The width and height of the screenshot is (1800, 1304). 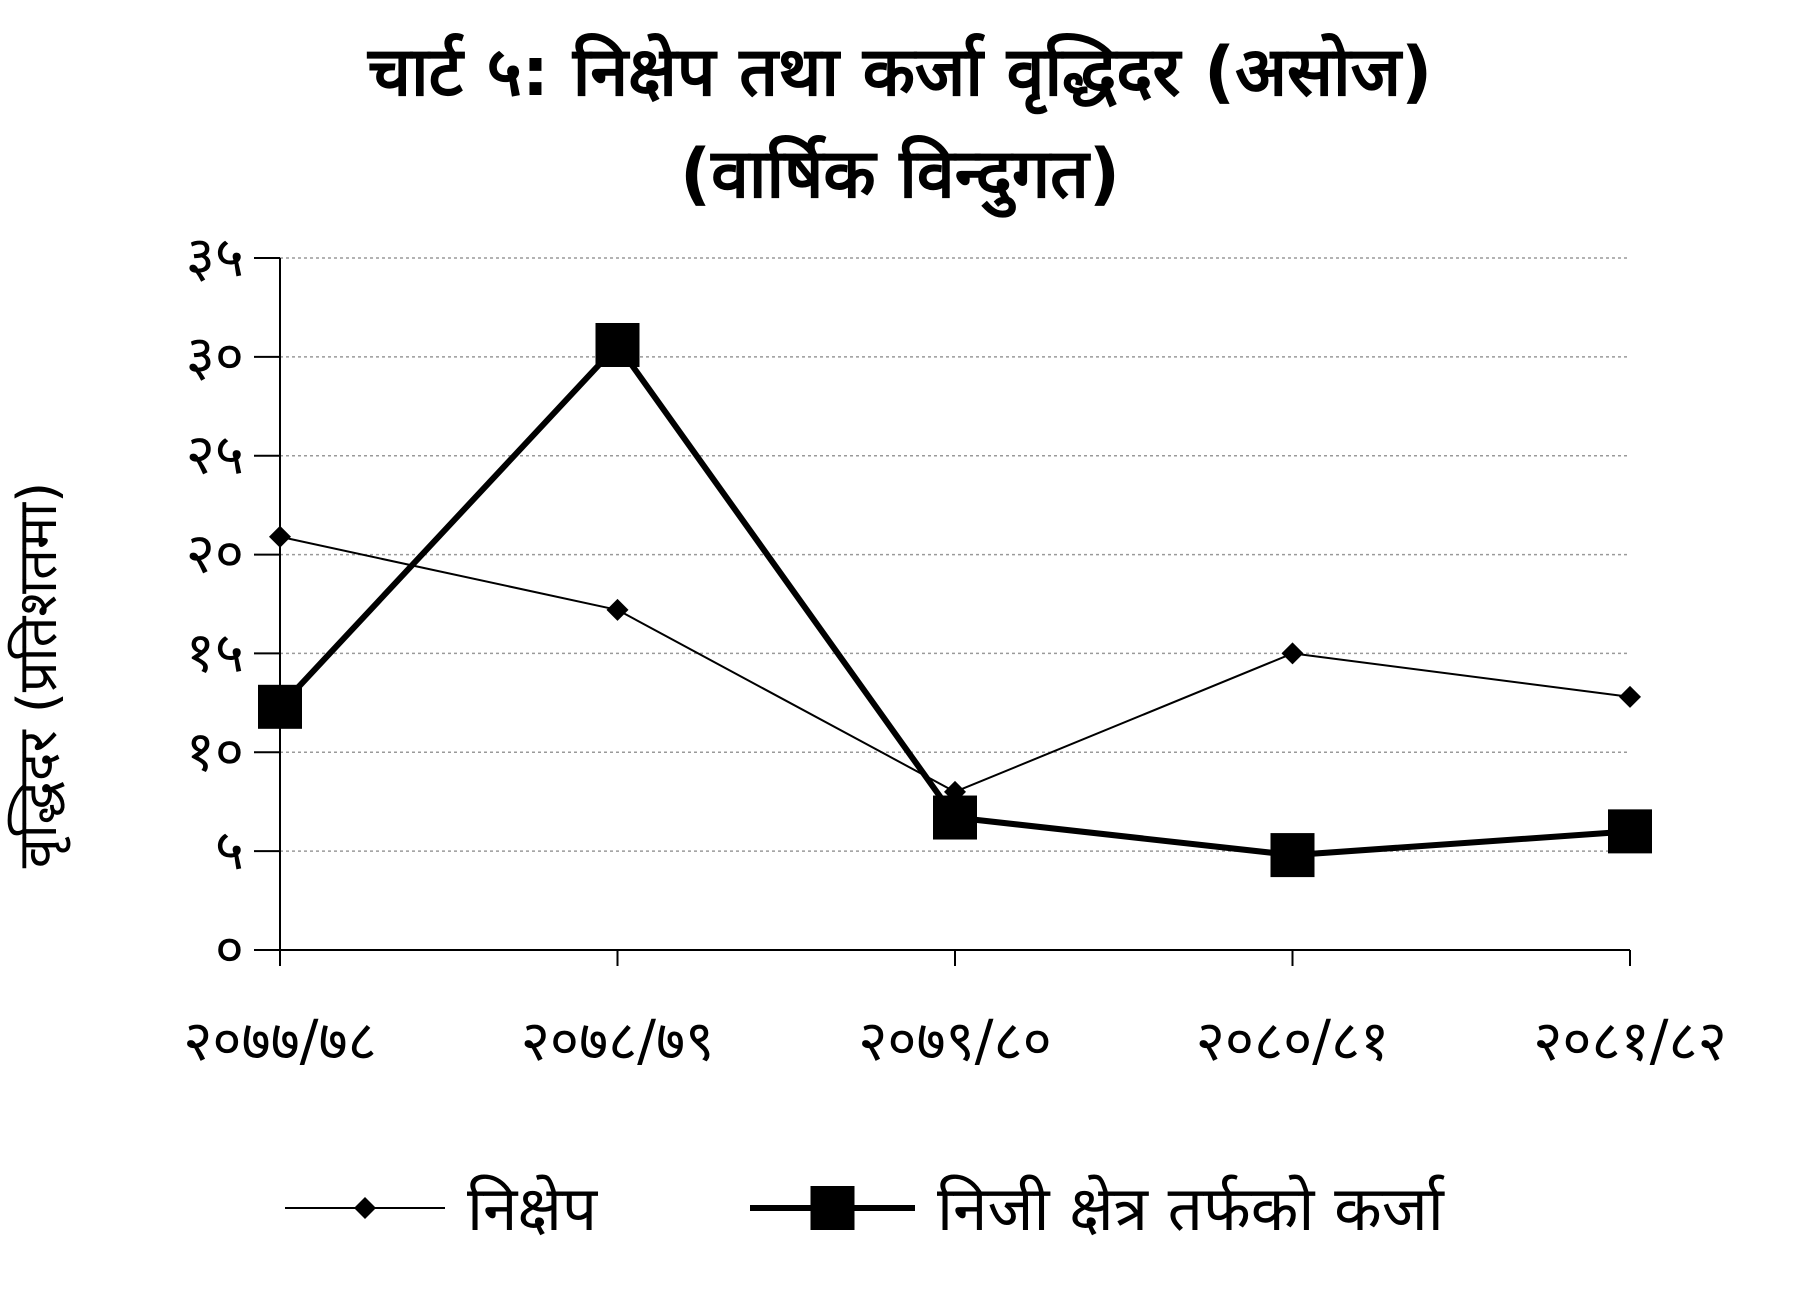 I want to click on y-tick-label: ५, so click(x=229, y=850).